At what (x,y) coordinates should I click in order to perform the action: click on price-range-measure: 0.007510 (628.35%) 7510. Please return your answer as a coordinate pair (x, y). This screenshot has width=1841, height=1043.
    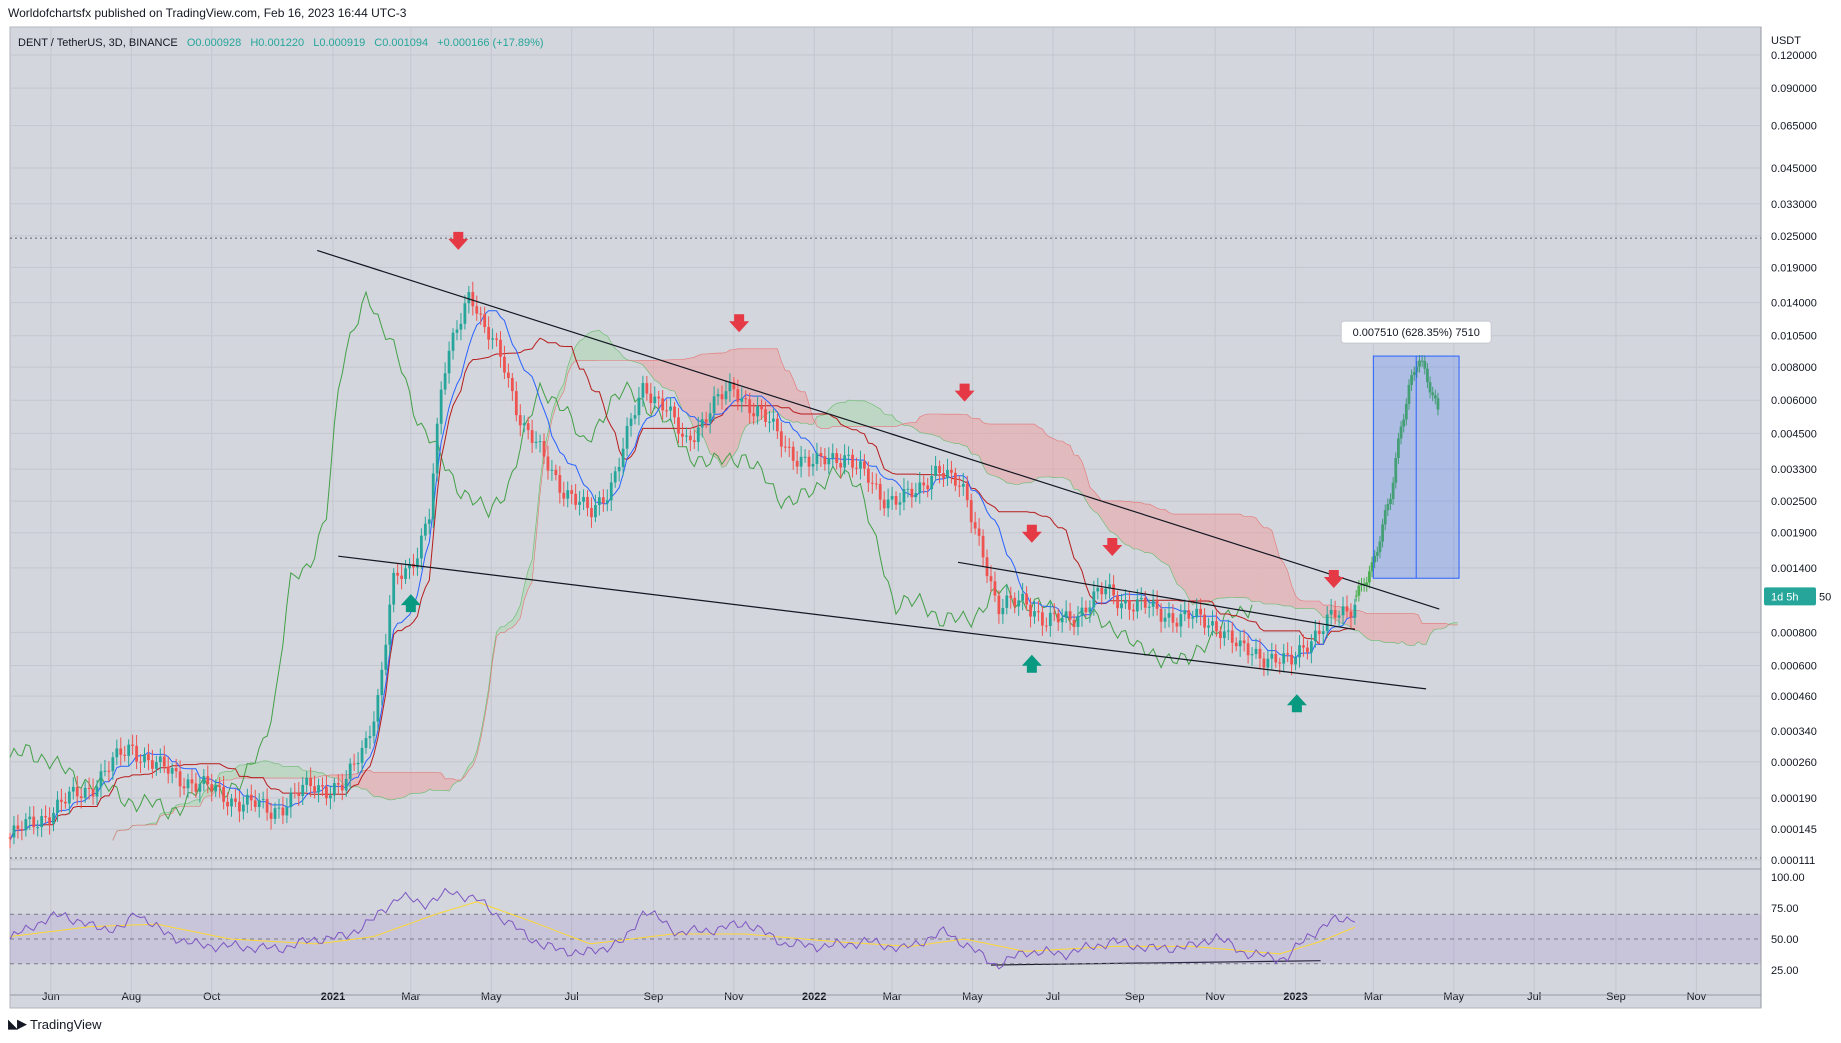
    Looking at the image, I should click on (1416, 449).